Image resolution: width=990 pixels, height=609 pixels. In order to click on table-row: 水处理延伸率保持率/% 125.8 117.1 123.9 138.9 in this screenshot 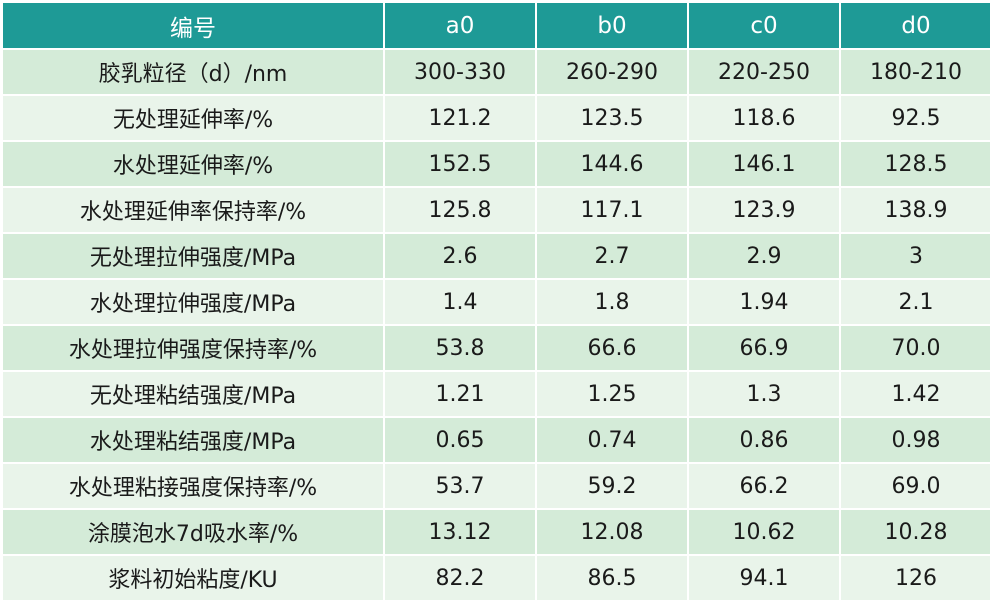, I will do `click(496, 210)`.